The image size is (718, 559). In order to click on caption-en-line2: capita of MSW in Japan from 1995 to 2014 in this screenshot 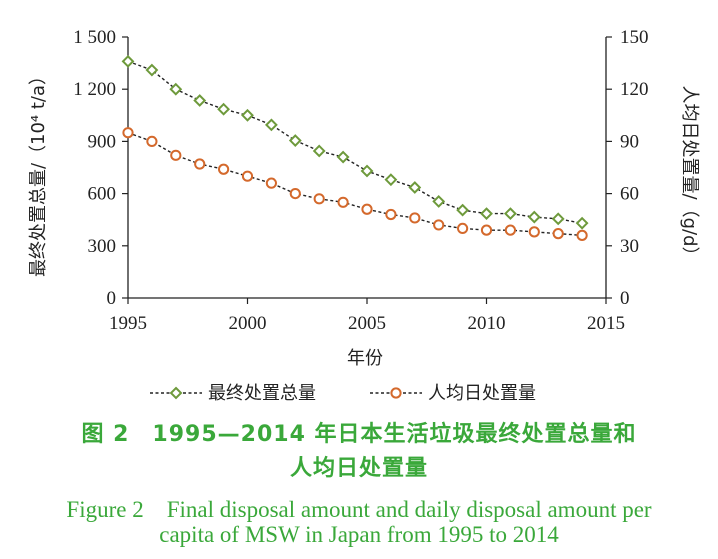, I will do `click(359, 534)`.